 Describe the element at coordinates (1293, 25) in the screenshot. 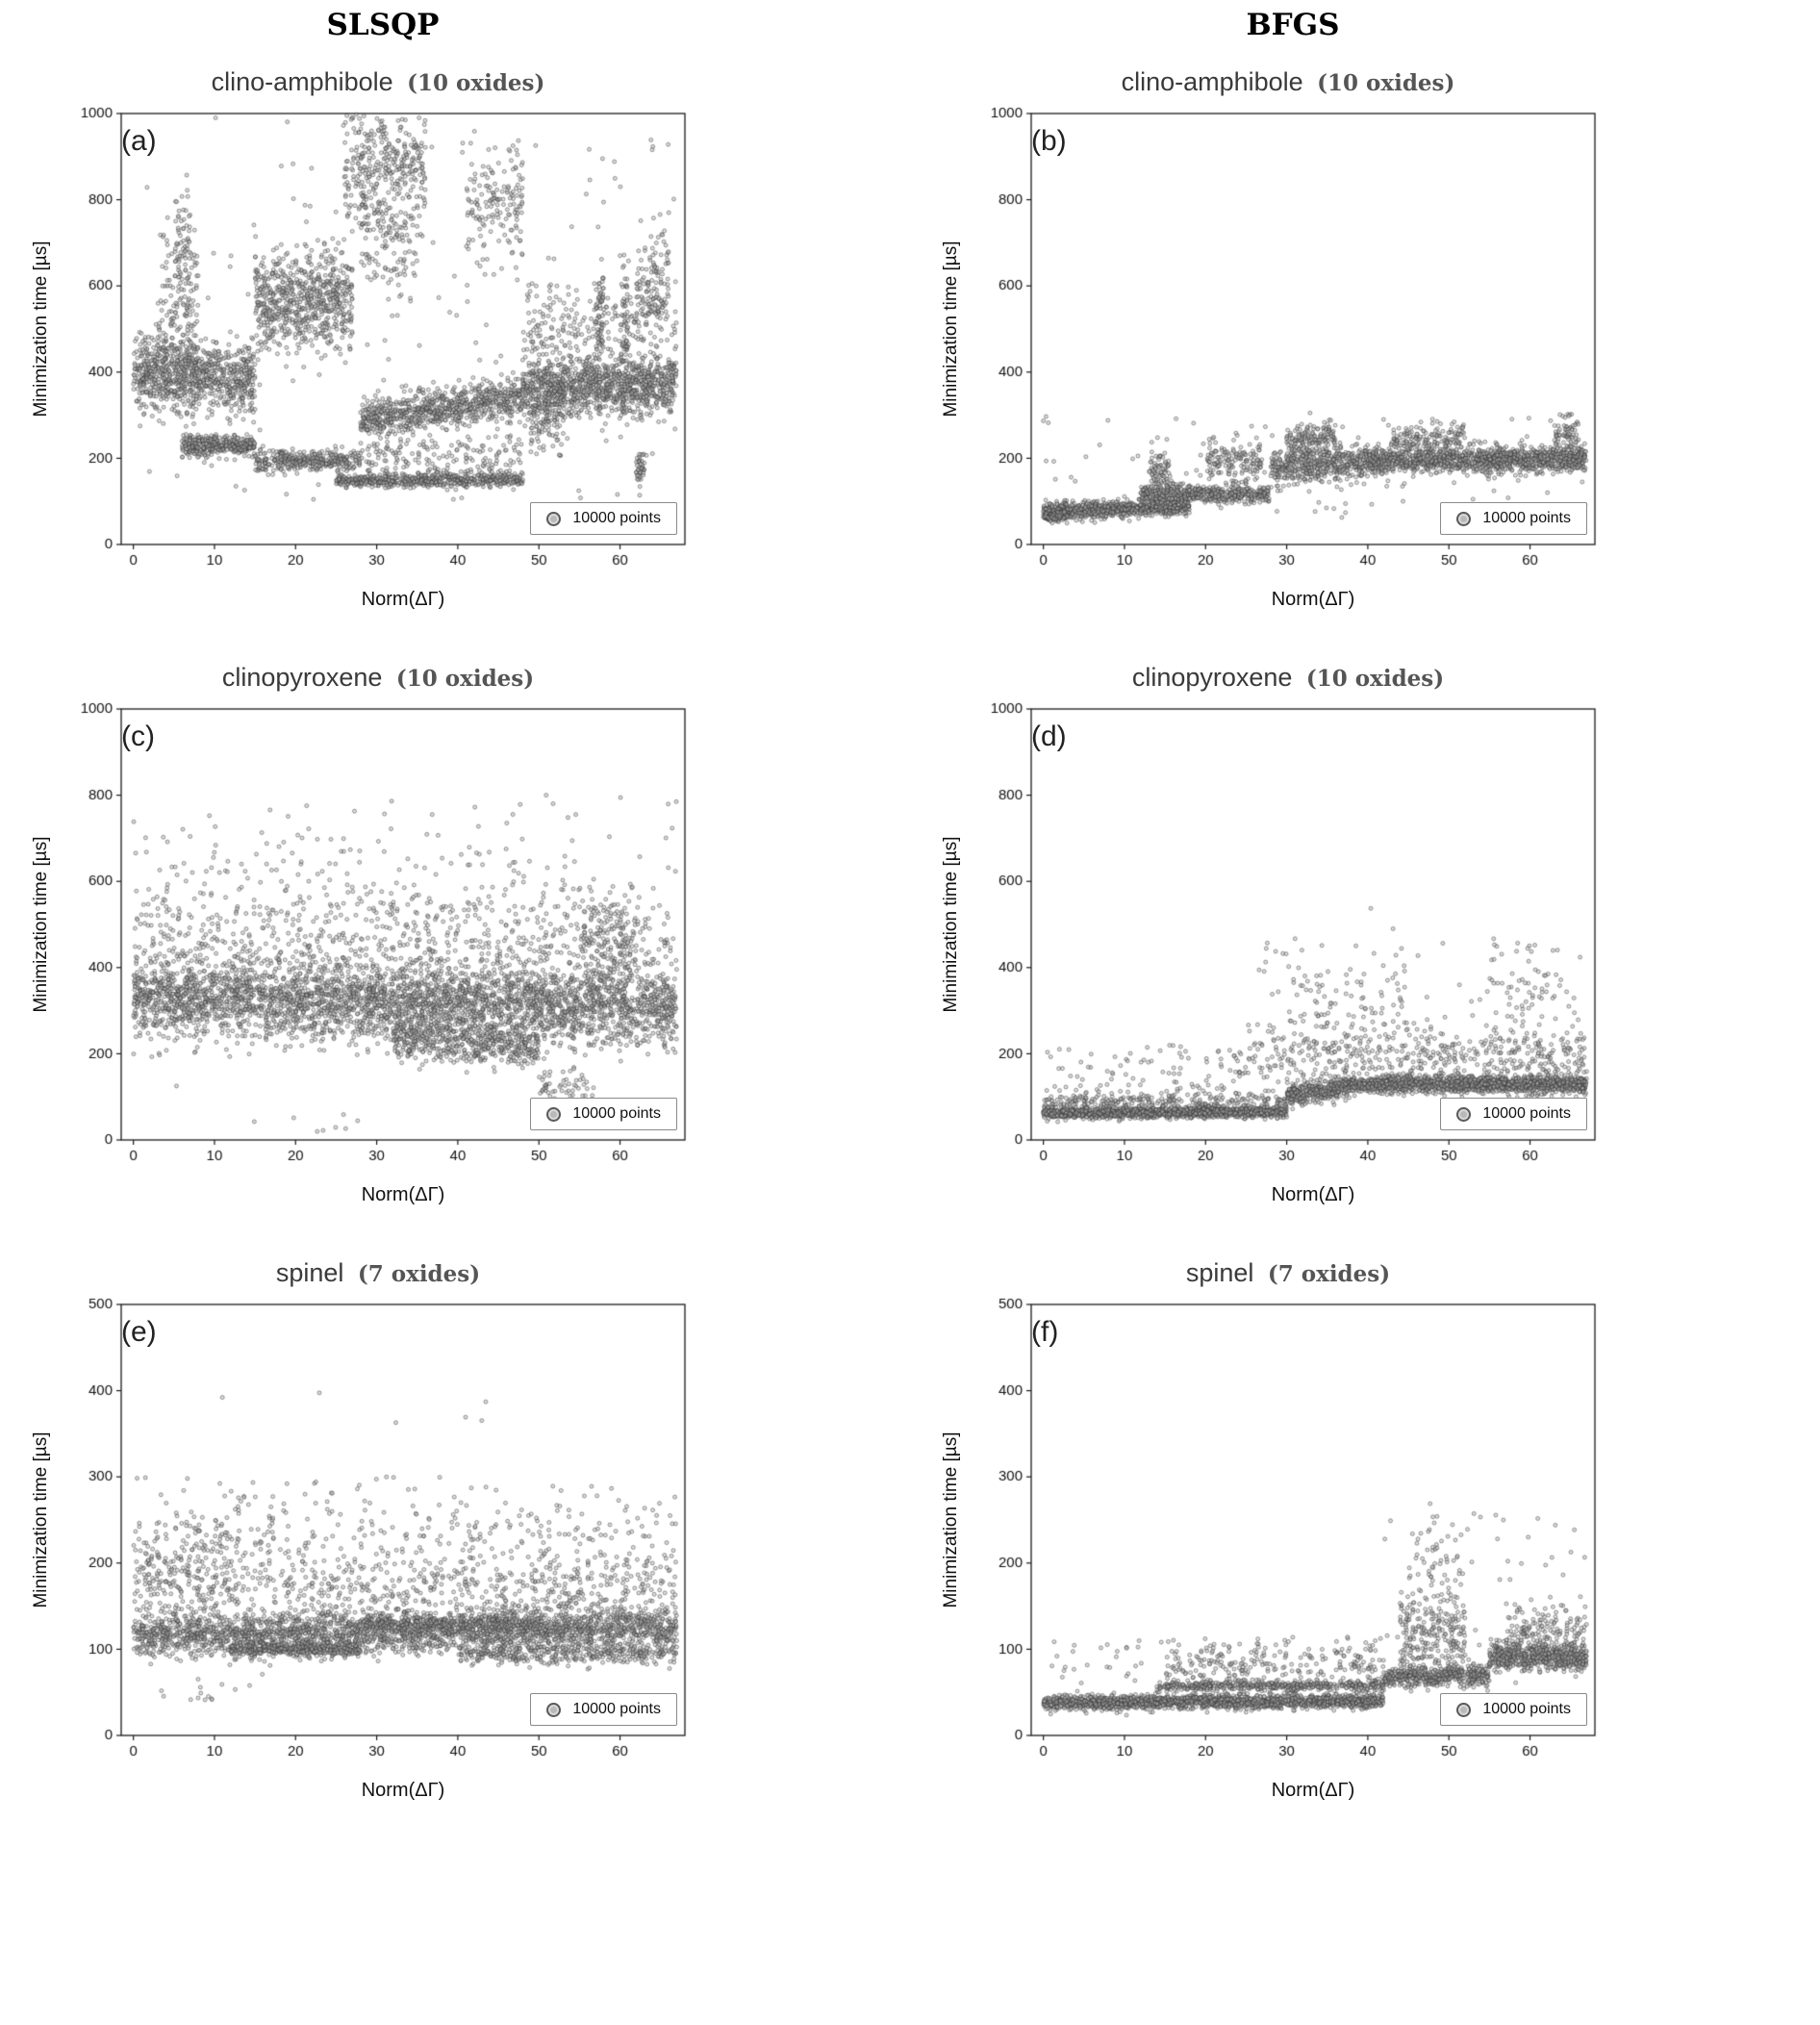

I see `column-header-bfgs: BFGS` at that location.